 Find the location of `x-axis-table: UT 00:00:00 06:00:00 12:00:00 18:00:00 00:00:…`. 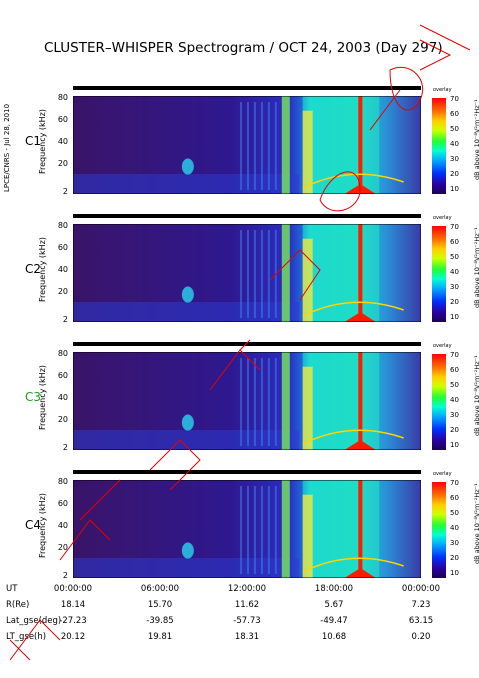

x-axis-table: UT 00:00:00 06:00:00 12:00:00 18:00:00 00:00:… is located at coordinates (239, 624).